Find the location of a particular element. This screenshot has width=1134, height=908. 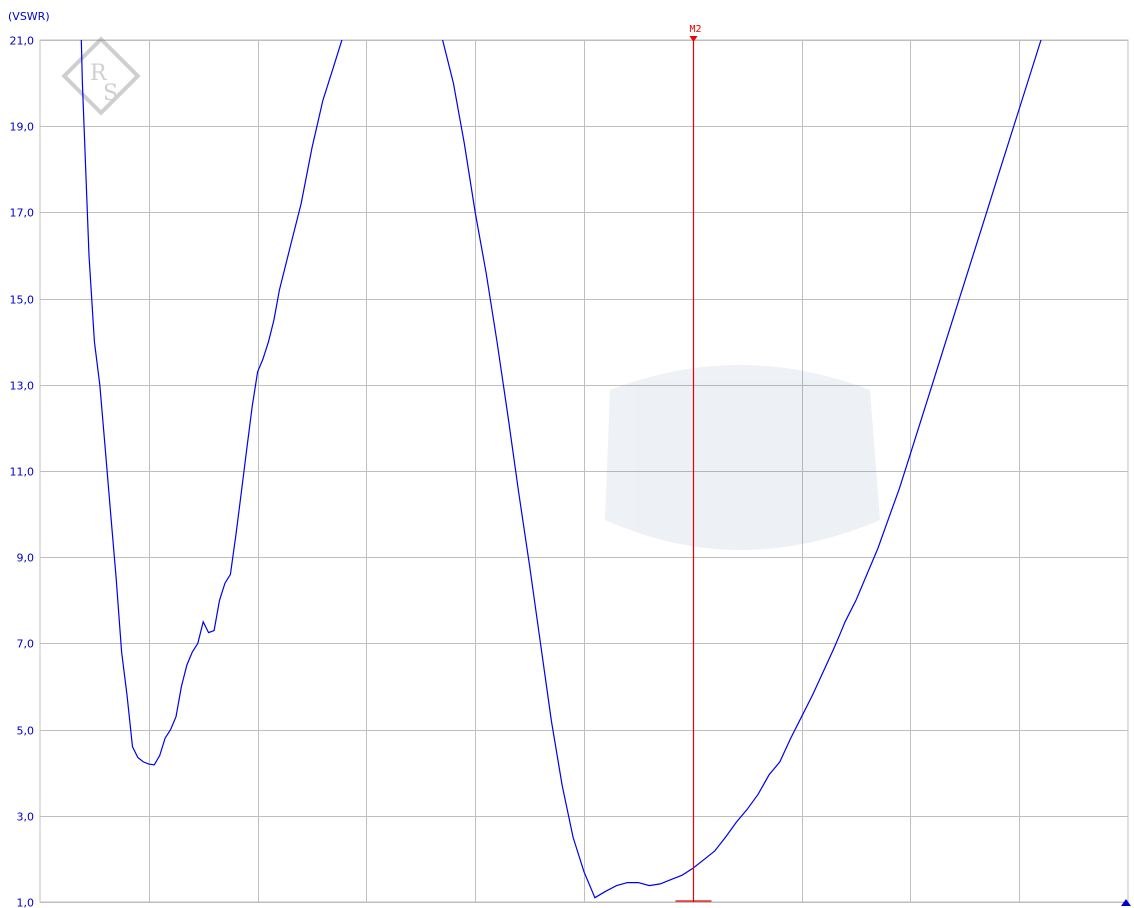

y-tick-label: 7,0 is located at coordinates (26, 644).